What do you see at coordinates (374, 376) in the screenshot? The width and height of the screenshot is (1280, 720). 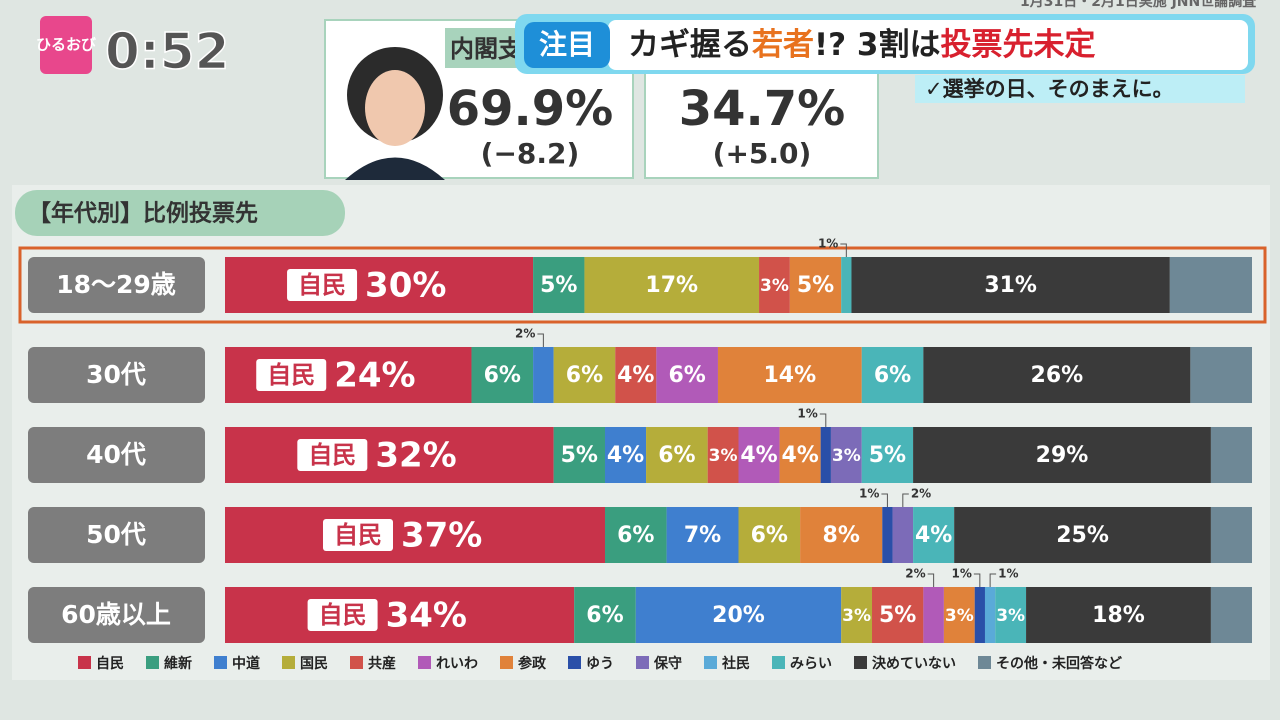 I see `value-label: 24%` at bounding box center [374, 376].